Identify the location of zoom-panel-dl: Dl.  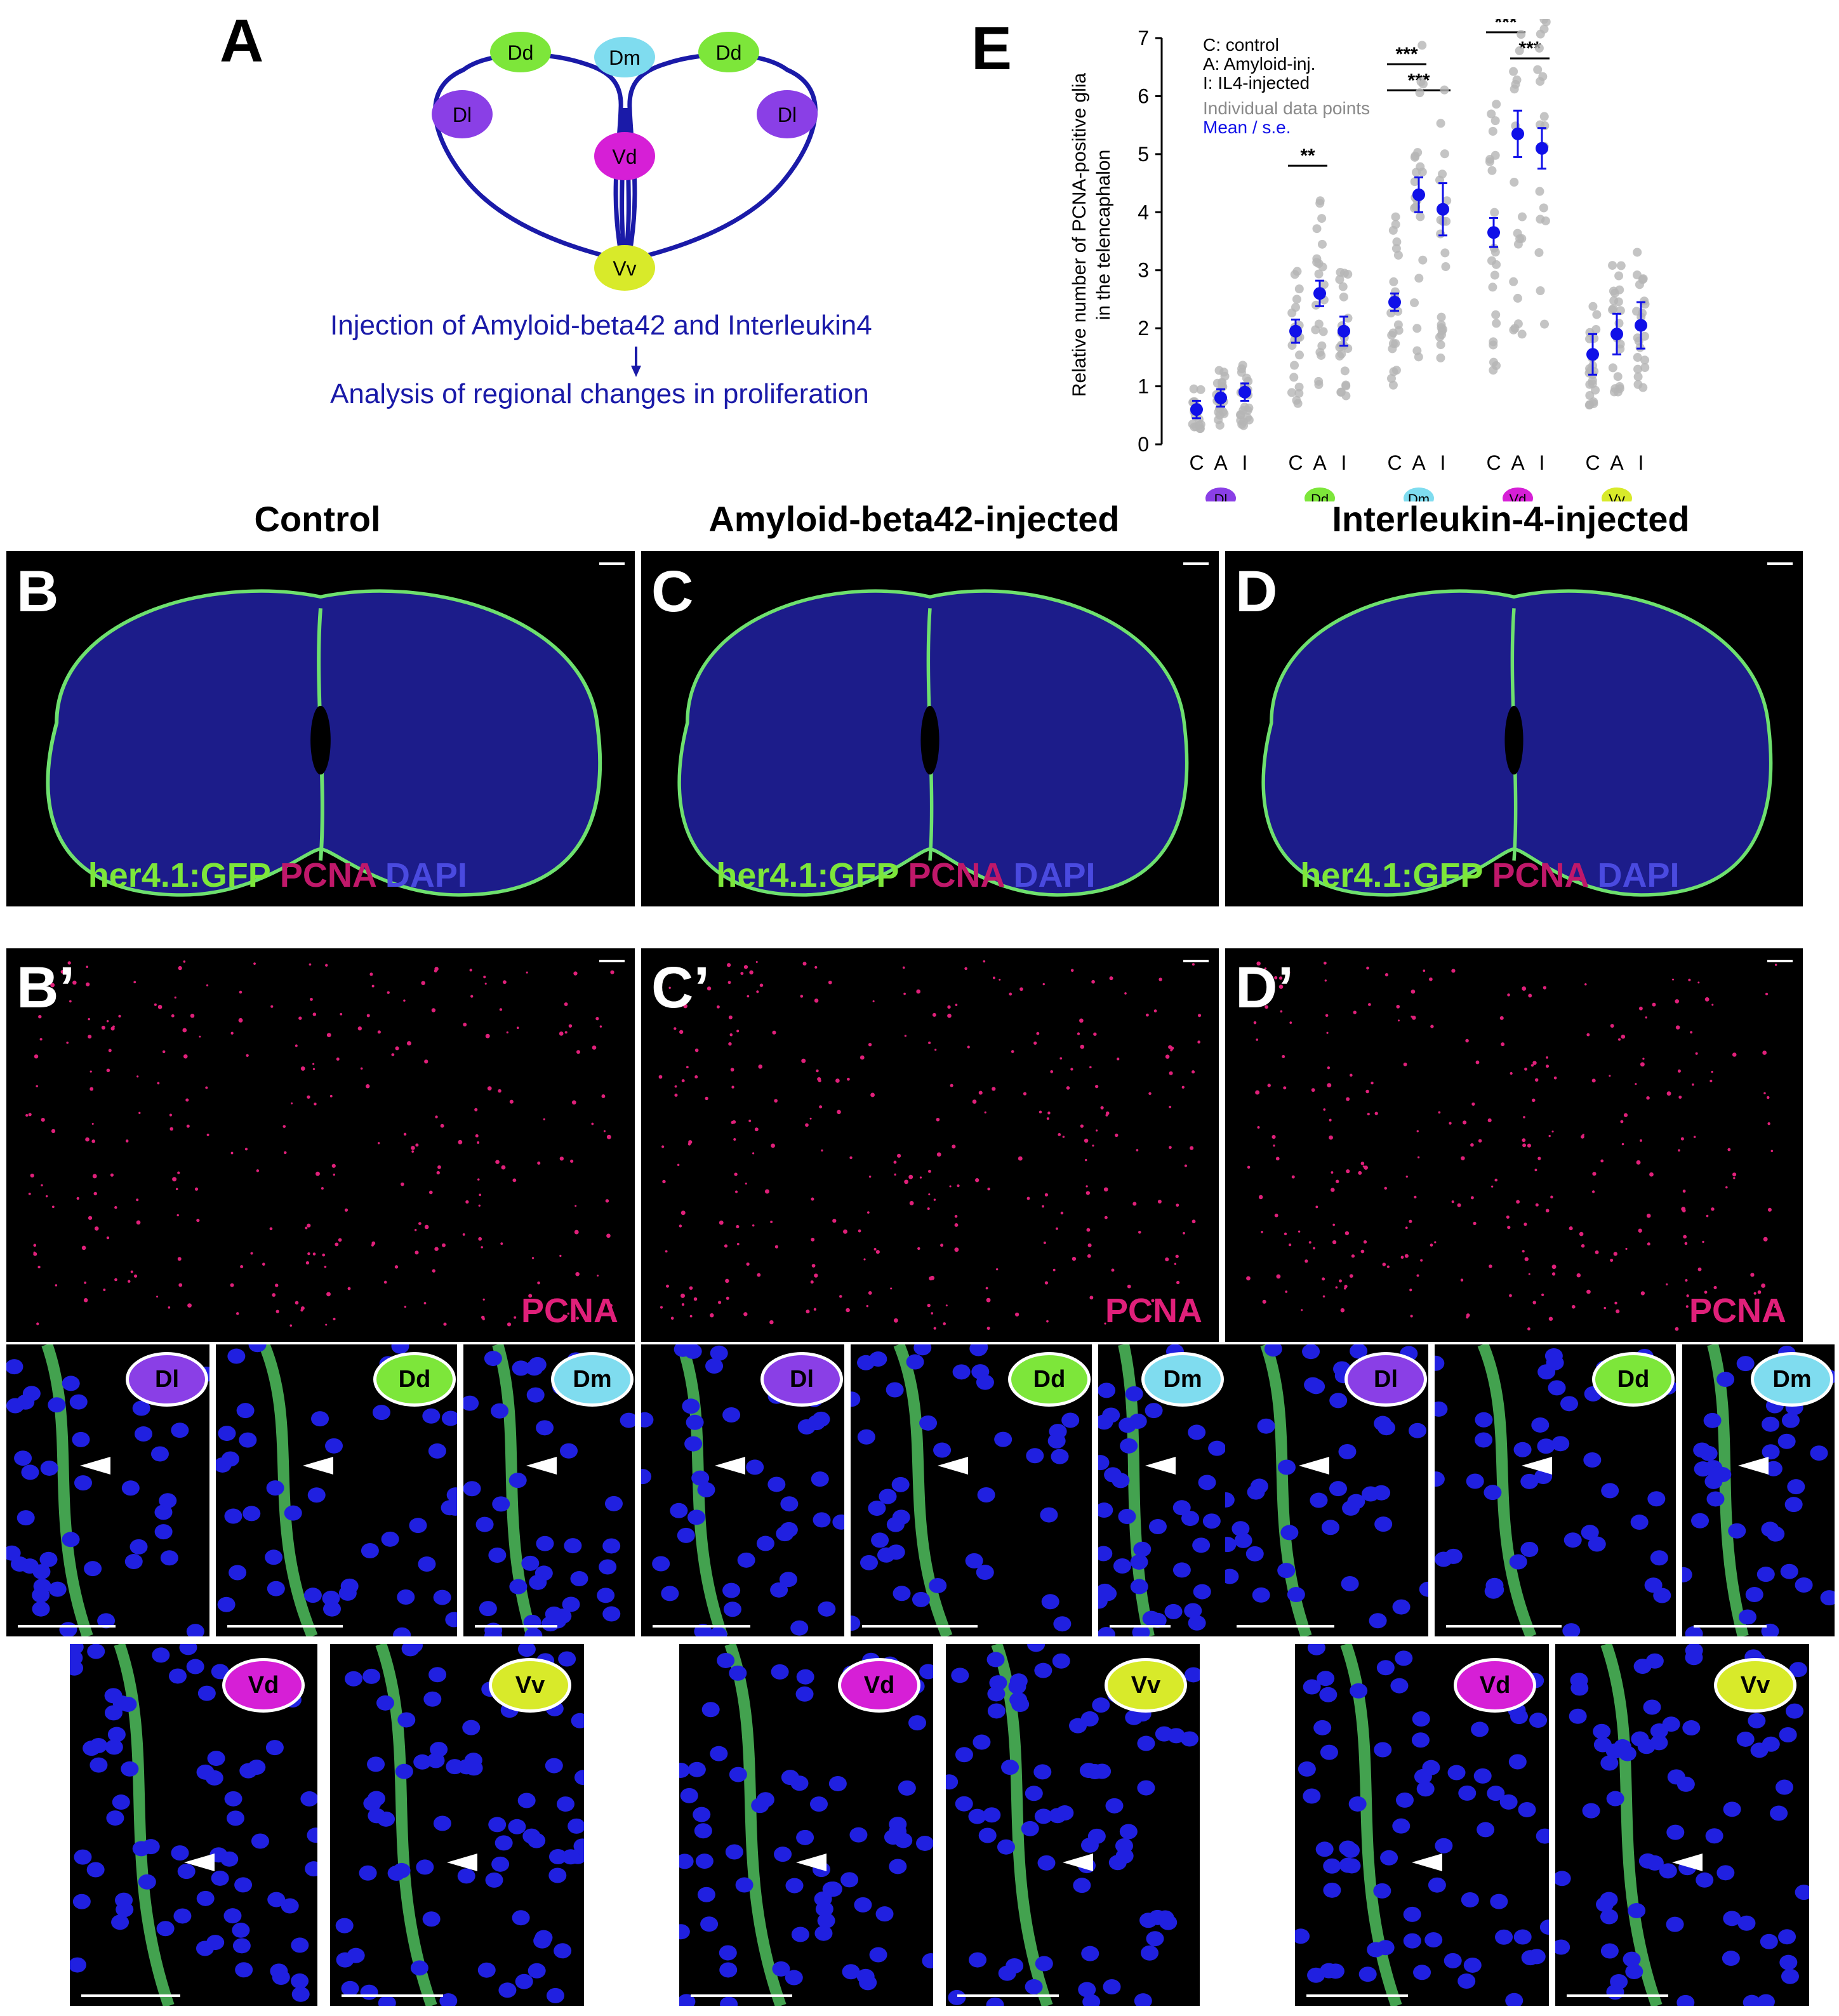
(1326, 1490).